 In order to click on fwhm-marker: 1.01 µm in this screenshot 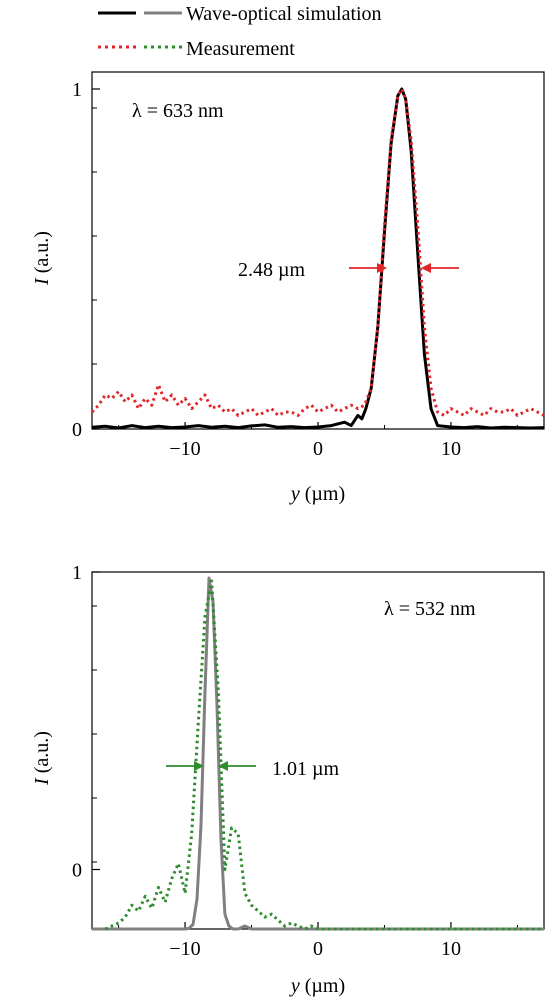, I will do `click(253, 769)`.